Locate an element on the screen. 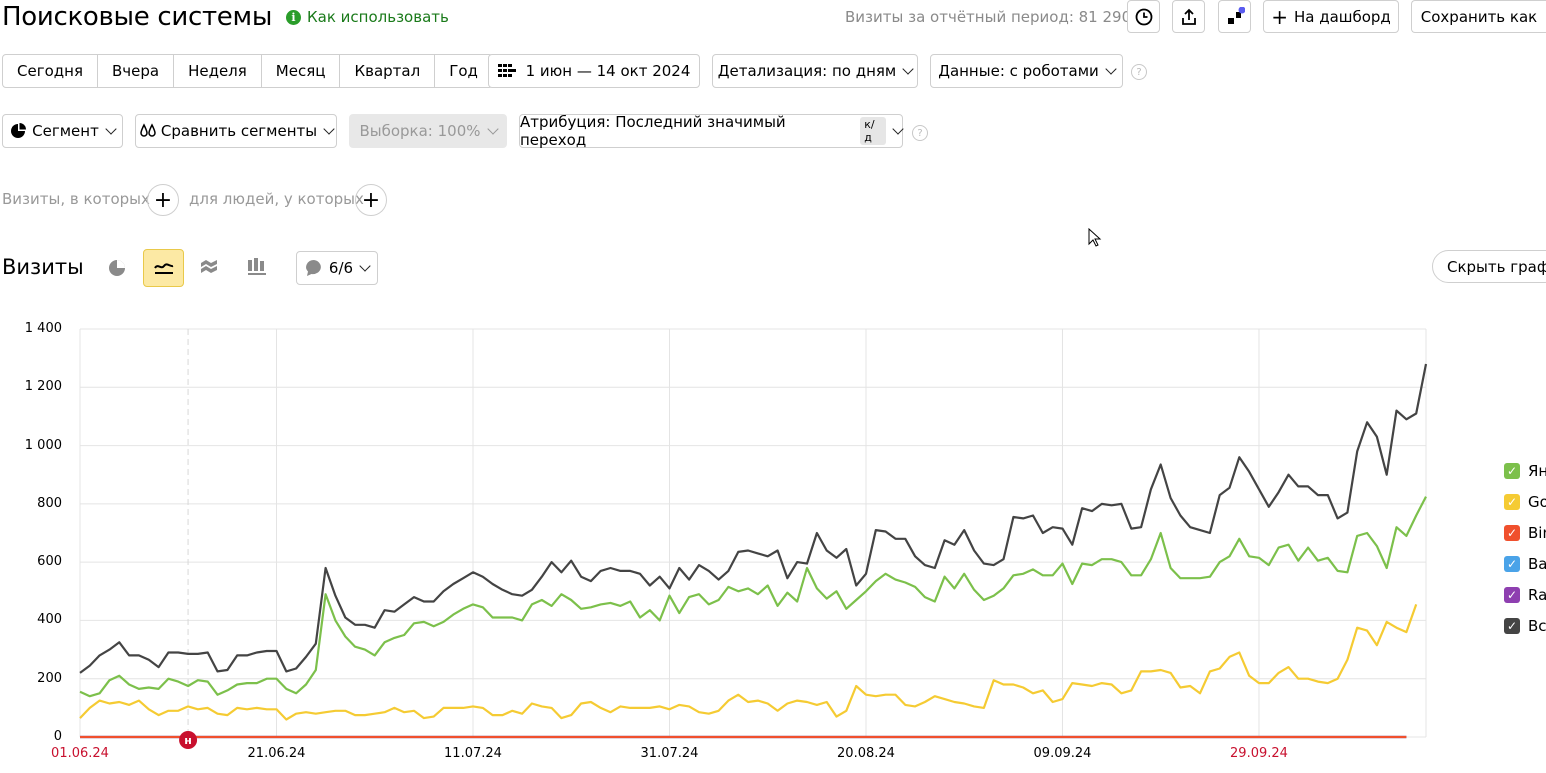  legend-item: ✓ Go is located at coordinates (1525, 502).